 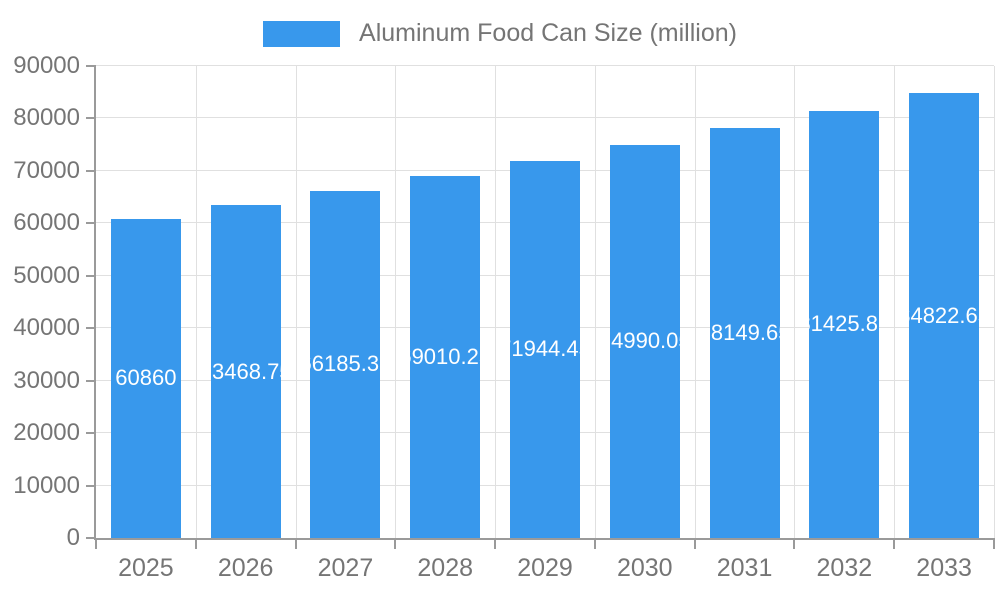 I want to click on legend: Aluminum Food Can Size (million), so click(x=500, y=33).